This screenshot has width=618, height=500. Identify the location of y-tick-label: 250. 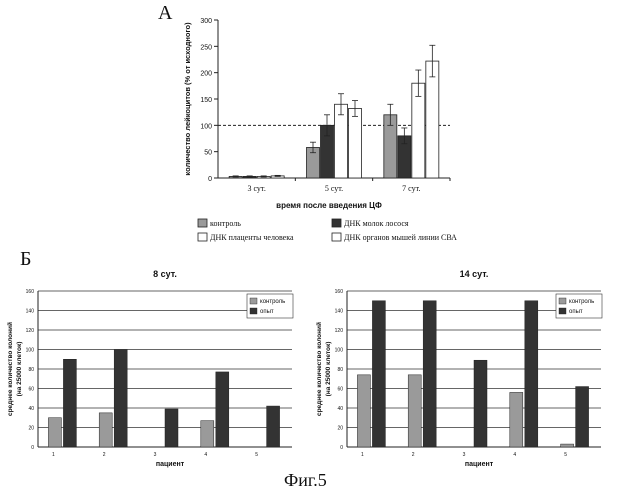
(206, 47).